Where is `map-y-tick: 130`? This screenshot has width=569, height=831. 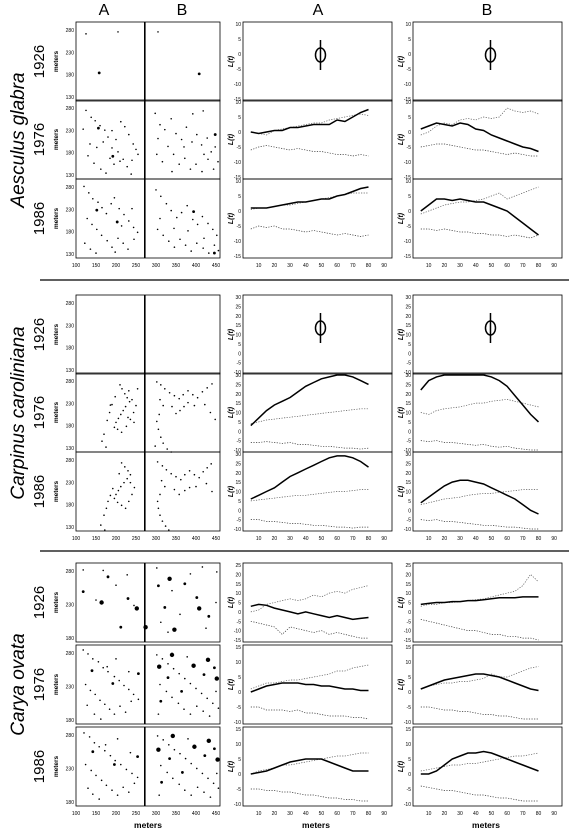
map-y-tick: 130 is located at coordinates (70, 255).